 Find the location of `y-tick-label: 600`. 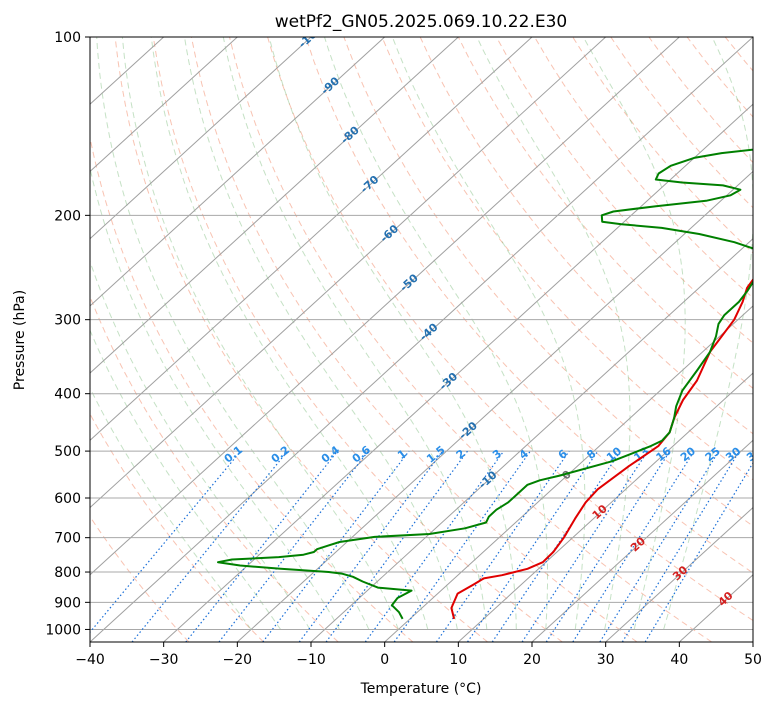

y-tick-label: 600 is located at coordinates (67, 499).